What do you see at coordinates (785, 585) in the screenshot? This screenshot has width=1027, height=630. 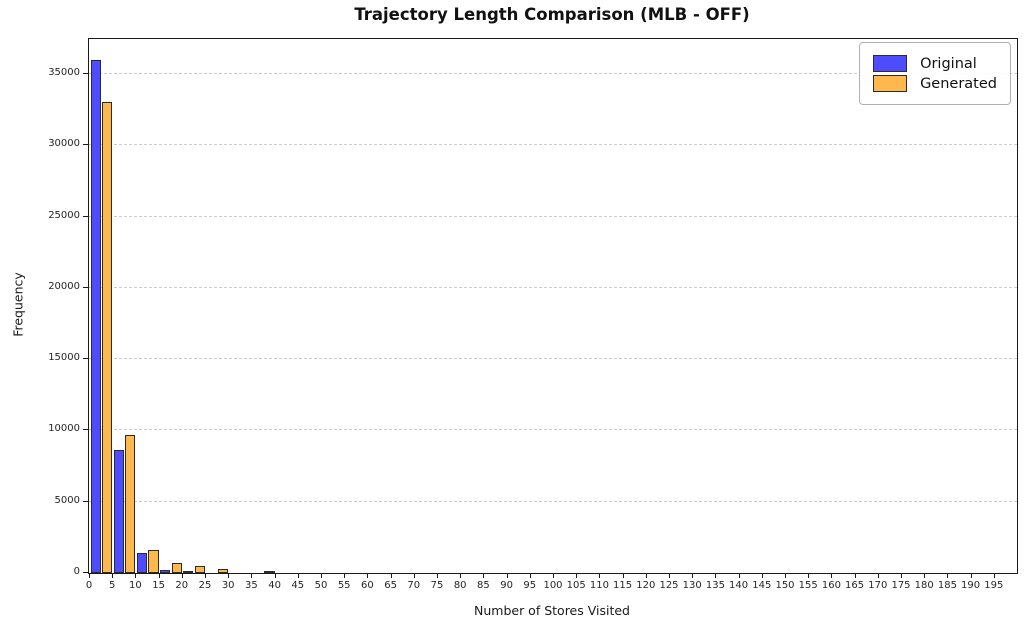 I see `x-tick-label: 150` at bounding box center [785, 585].